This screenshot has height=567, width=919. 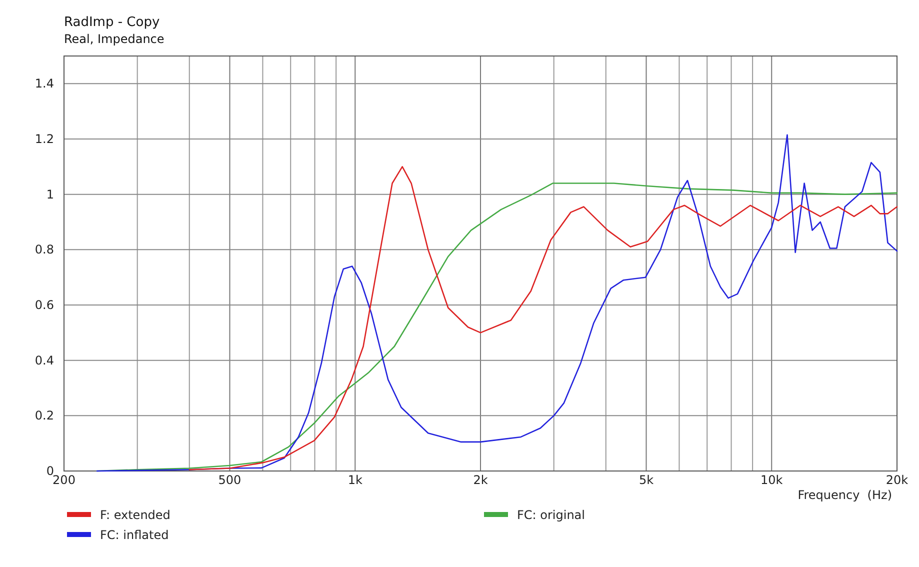 I want to click on y-tick-label: 0.4, so click(x=44, y=360).